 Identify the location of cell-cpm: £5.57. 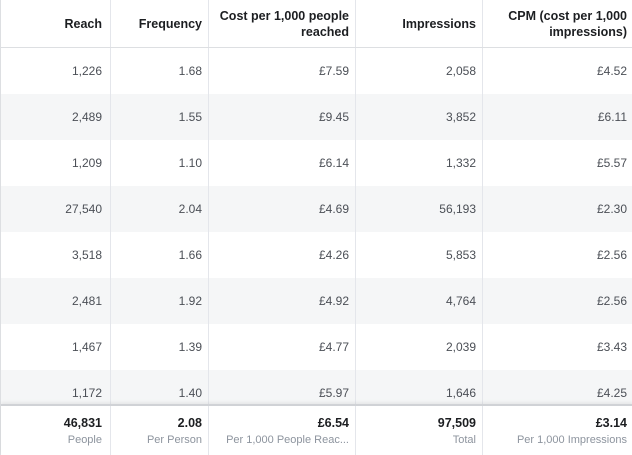
(611, 163).